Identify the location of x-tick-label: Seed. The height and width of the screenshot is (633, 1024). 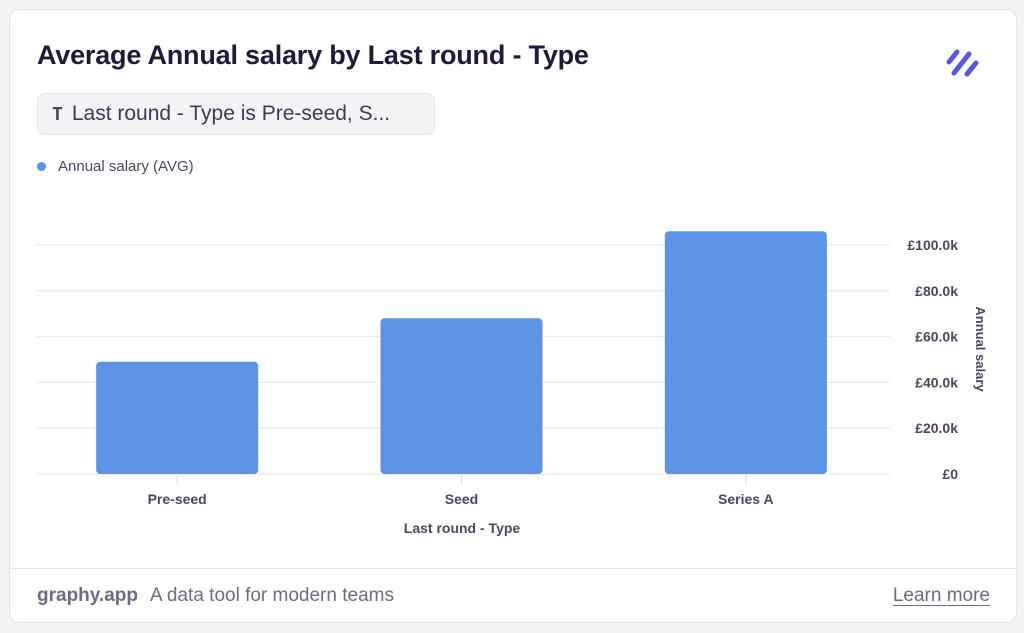
(461, 499).